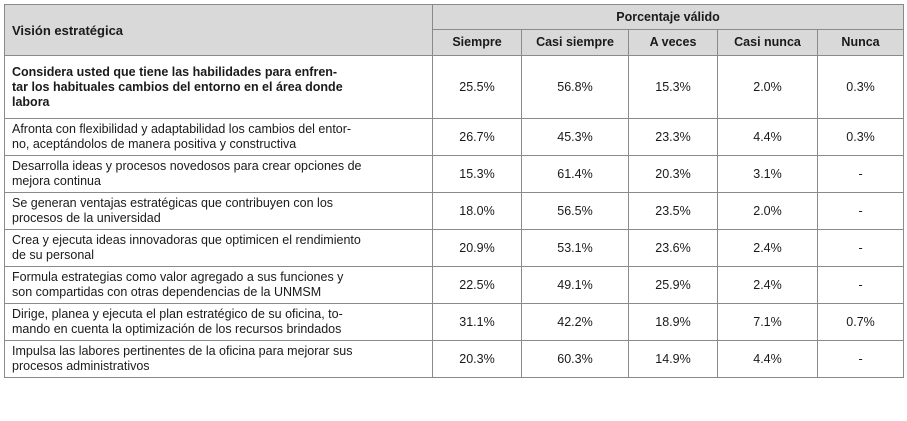  I want to click on cell-casi-siempre: 49.1%, so click(575, 285).